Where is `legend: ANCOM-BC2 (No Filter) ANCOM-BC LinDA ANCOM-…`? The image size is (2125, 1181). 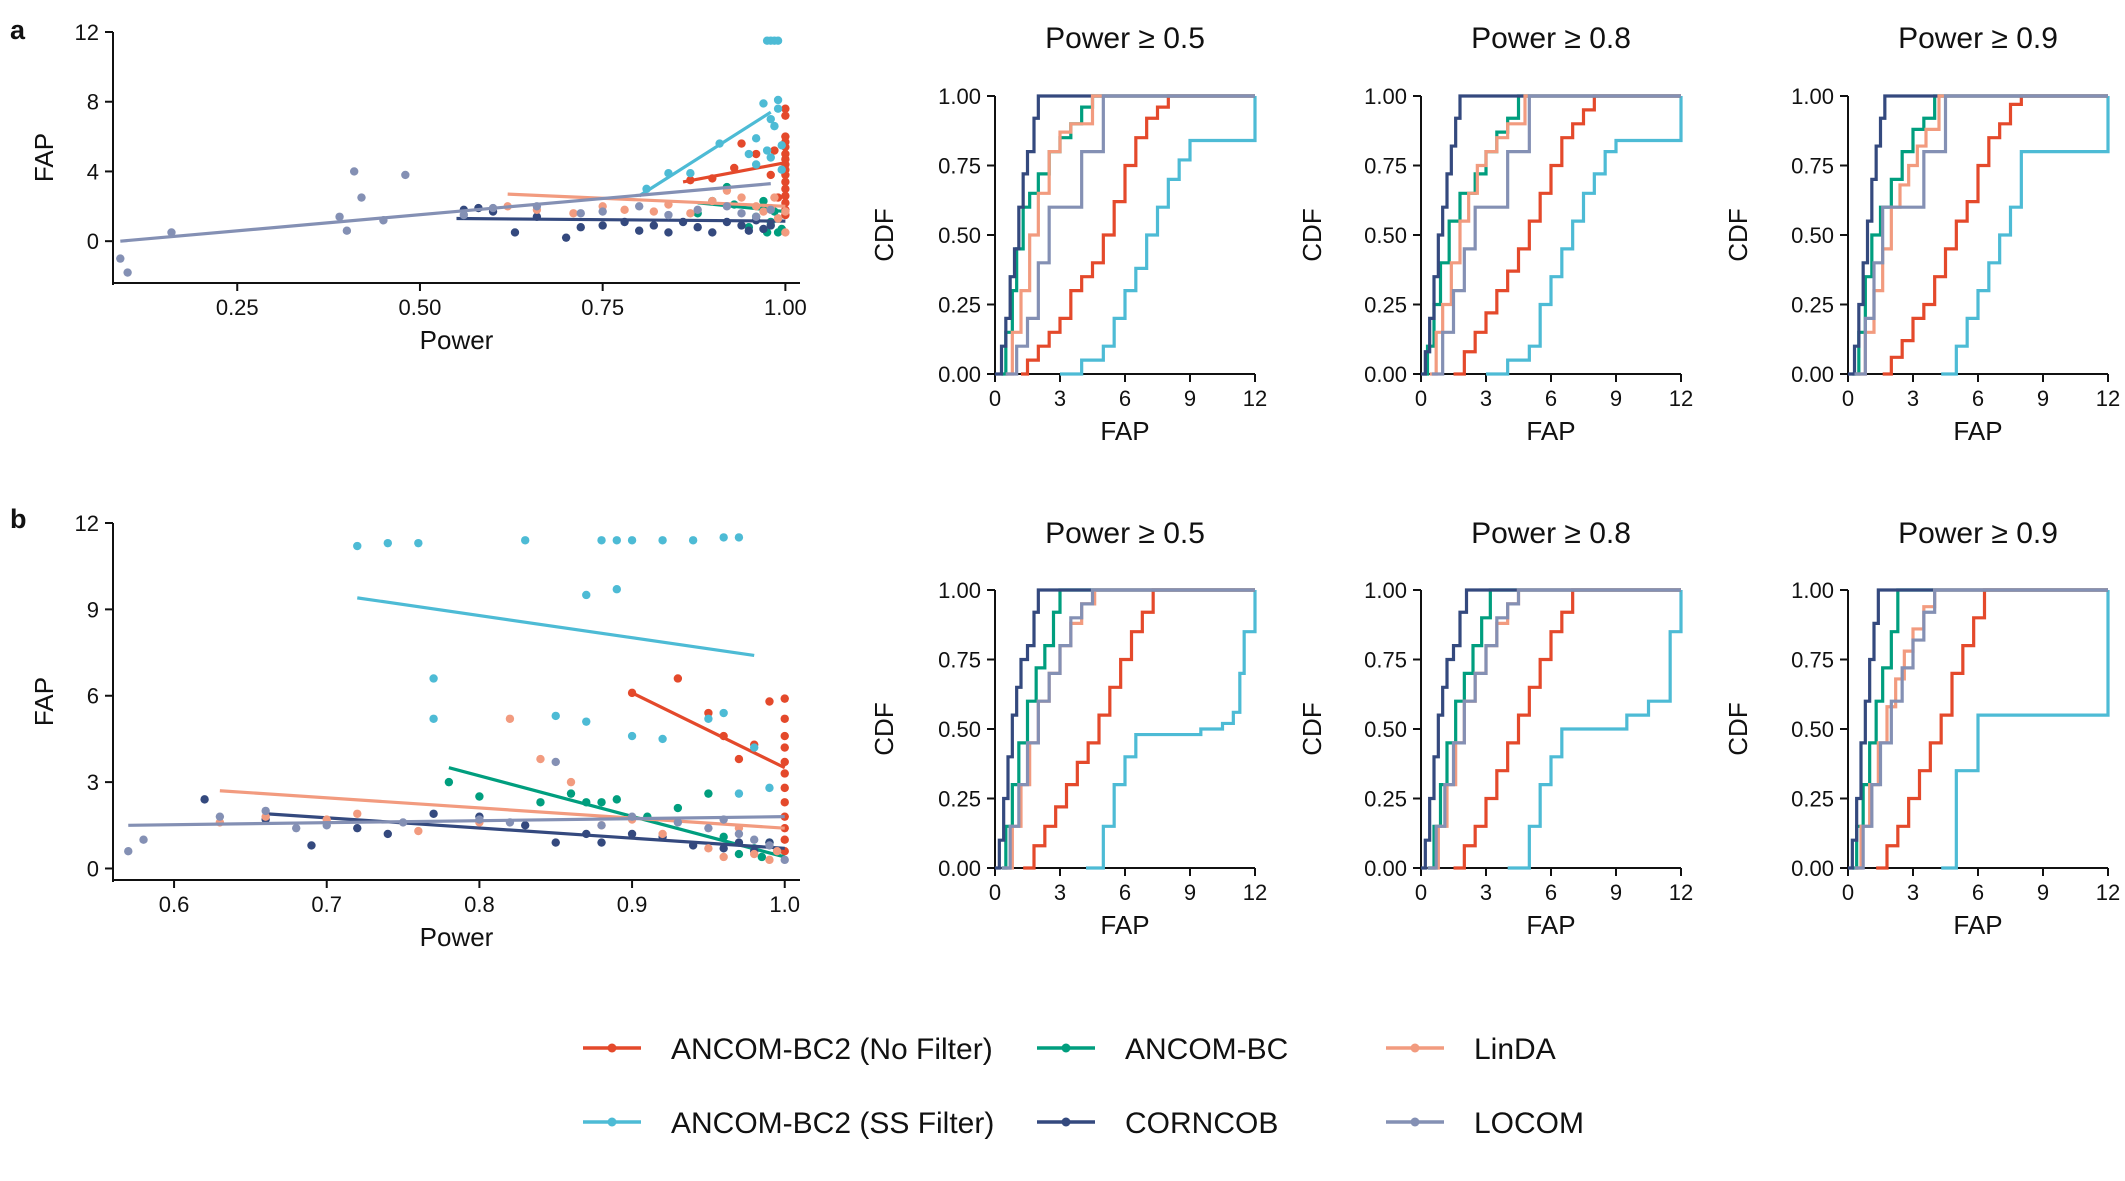
legend: ANCOM-BC2 (No Filter) ANCOM-BC LinDA ANCOM-… is located at coordinates (1083, 1086).